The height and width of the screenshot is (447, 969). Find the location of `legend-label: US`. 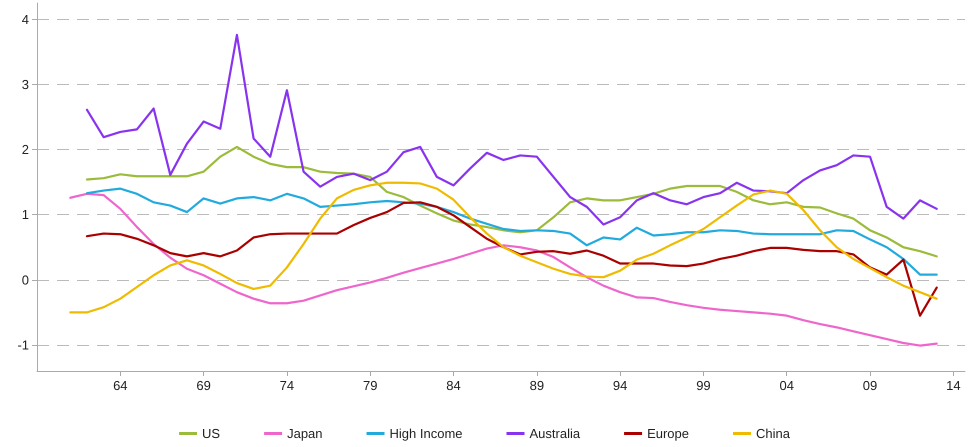

legend-label: US is located at coordinates (211, 433).